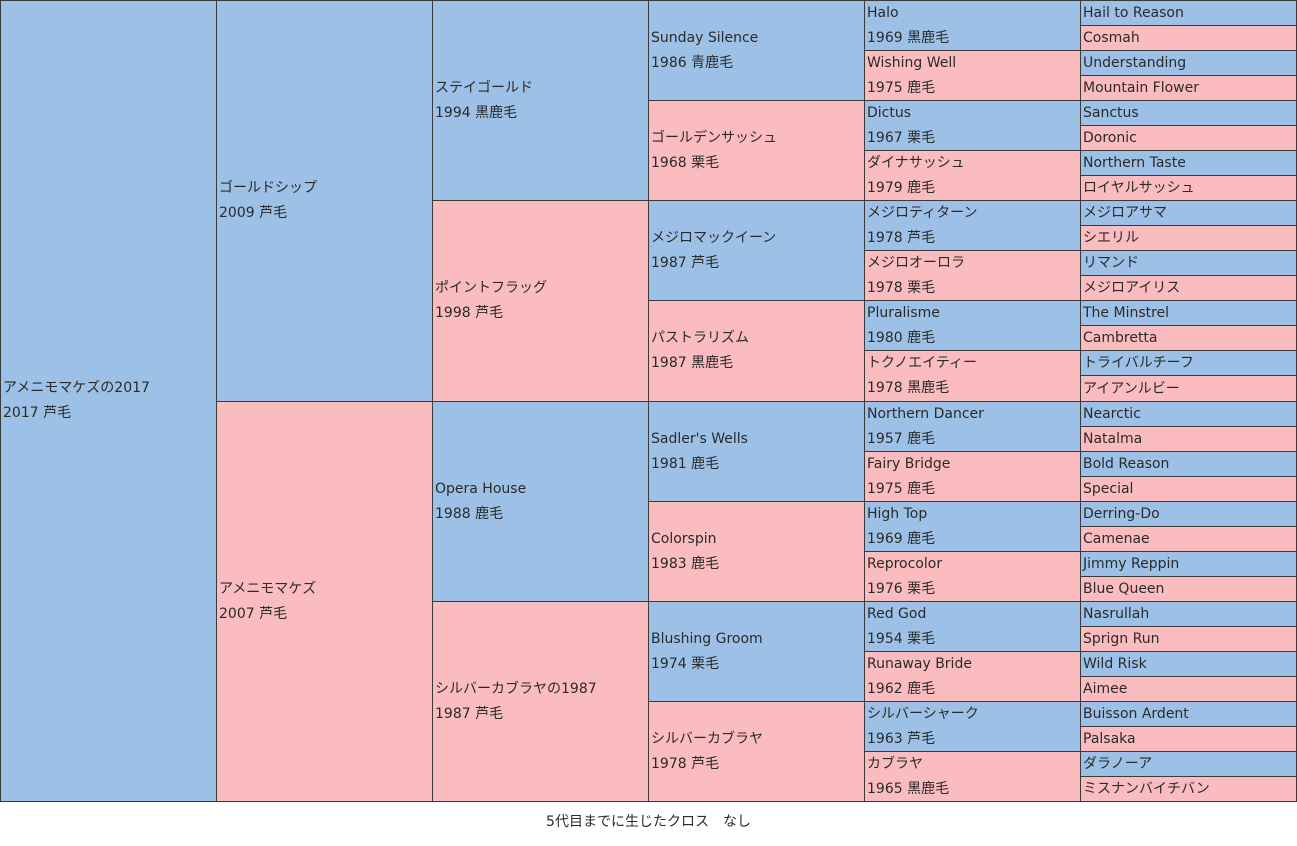 The width and height of the screenshot is (1297, 846). I want to click on horse-birth-year-coat: 1957 鹿毛, so click(901, 439).